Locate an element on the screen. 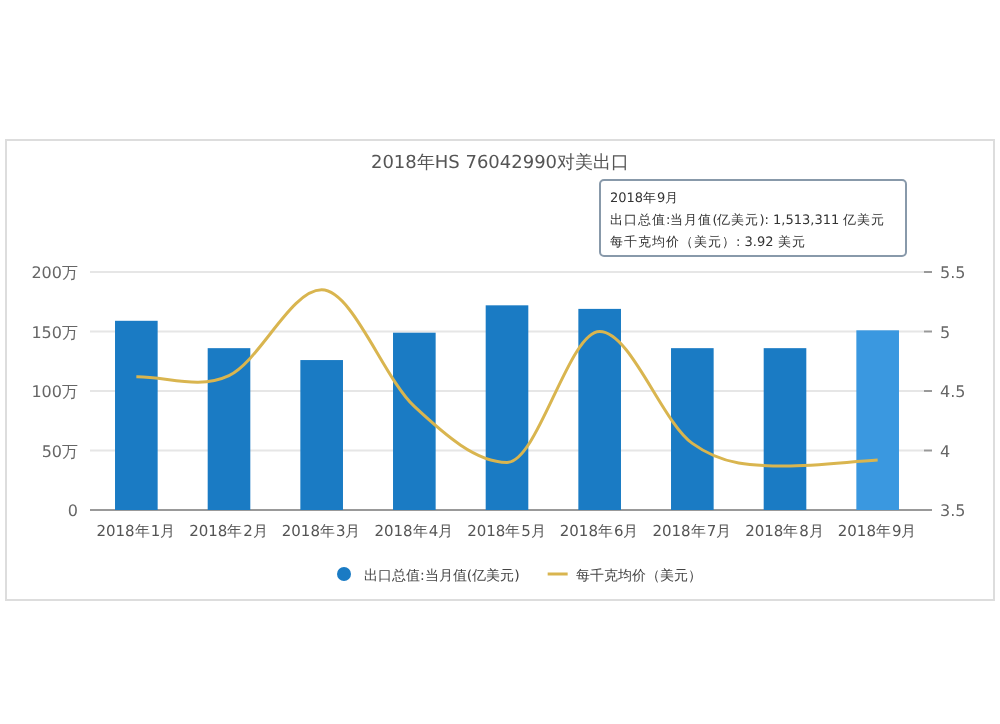 The height and width of the screenshot is (724, 1000). y2-tick-label: 5.5 is located at coordinates (953, 273).